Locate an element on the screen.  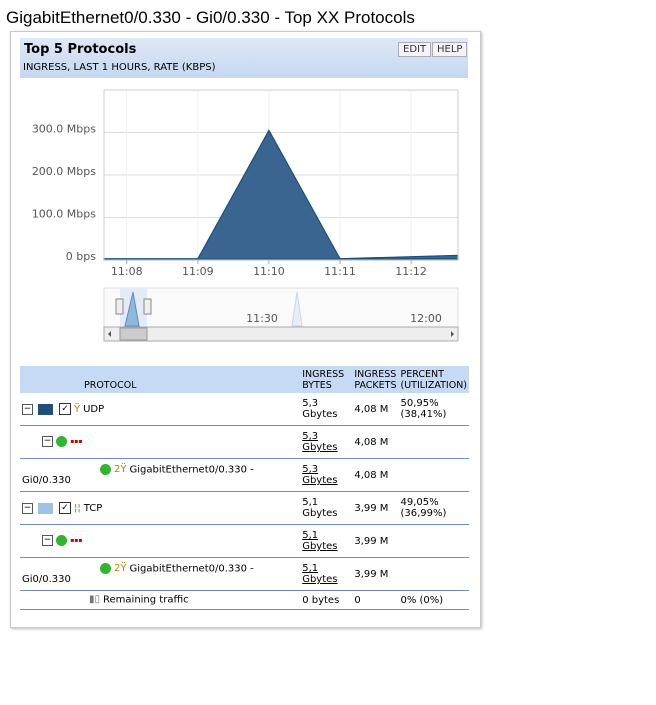
protocol-name: TCP is located at coordinates (93, 508).